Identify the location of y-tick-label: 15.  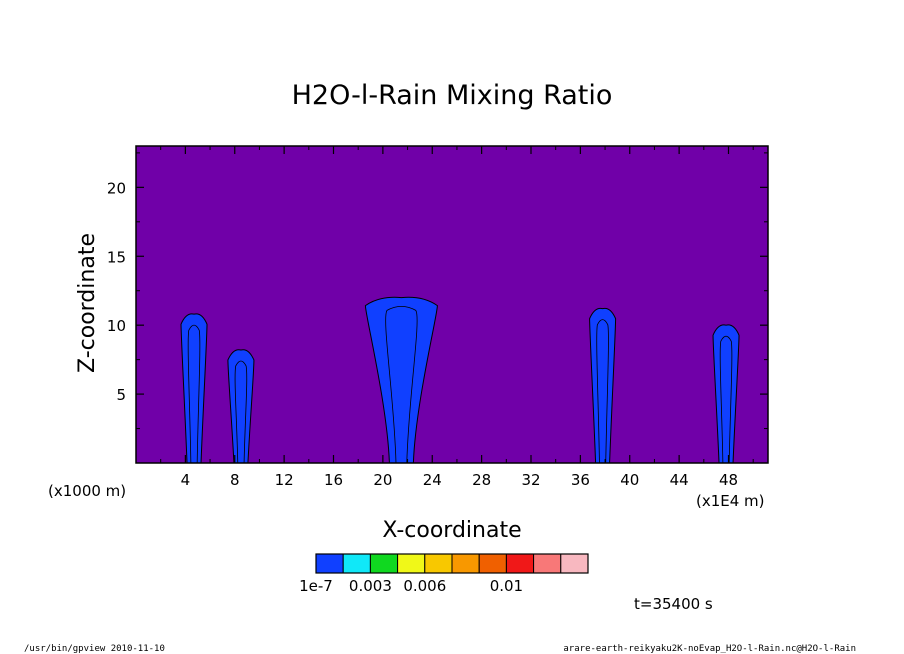
(116, 257).